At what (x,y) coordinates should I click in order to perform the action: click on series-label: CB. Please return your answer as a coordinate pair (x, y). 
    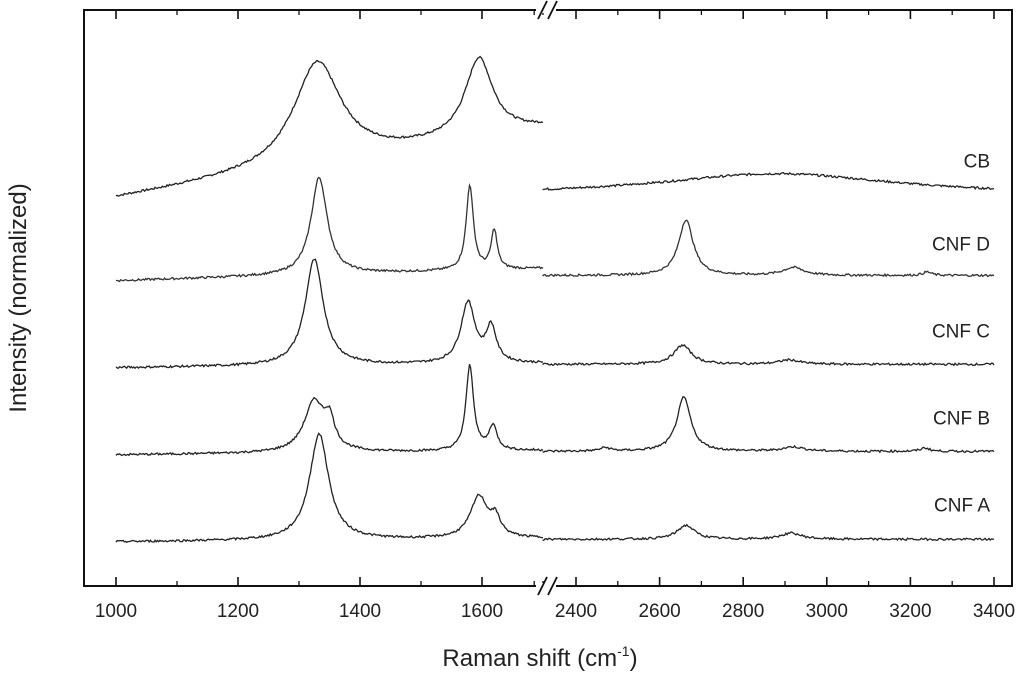
    Looking at the image, I should click on (977, 162).